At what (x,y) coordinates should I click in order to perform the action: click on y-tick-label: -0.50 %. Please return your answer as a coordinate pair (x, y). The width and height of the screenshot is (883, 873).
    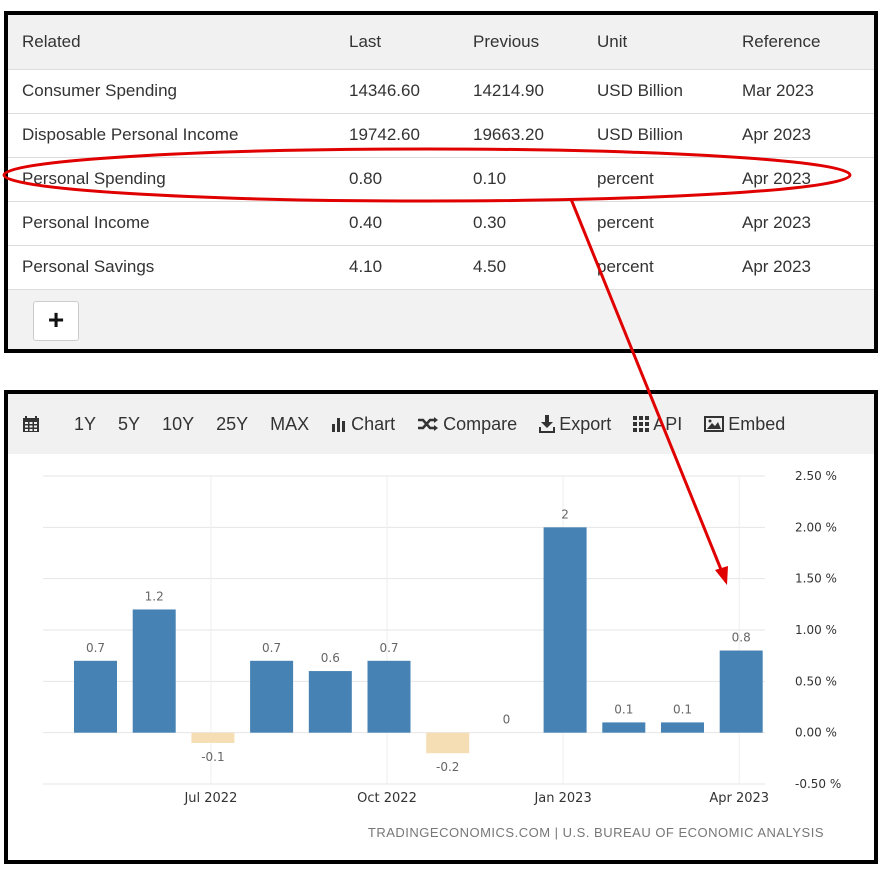
    Looking at the image, I should click on (818, 784).